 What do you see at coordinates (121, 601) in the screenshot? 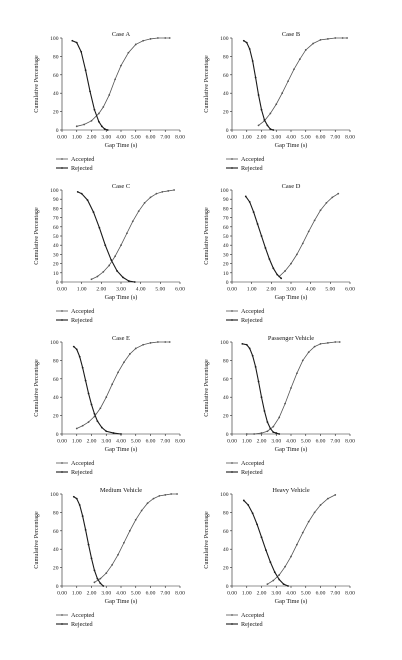
I see `x-axis-label: Gap Time (s)` at bounding box center [121, 601].